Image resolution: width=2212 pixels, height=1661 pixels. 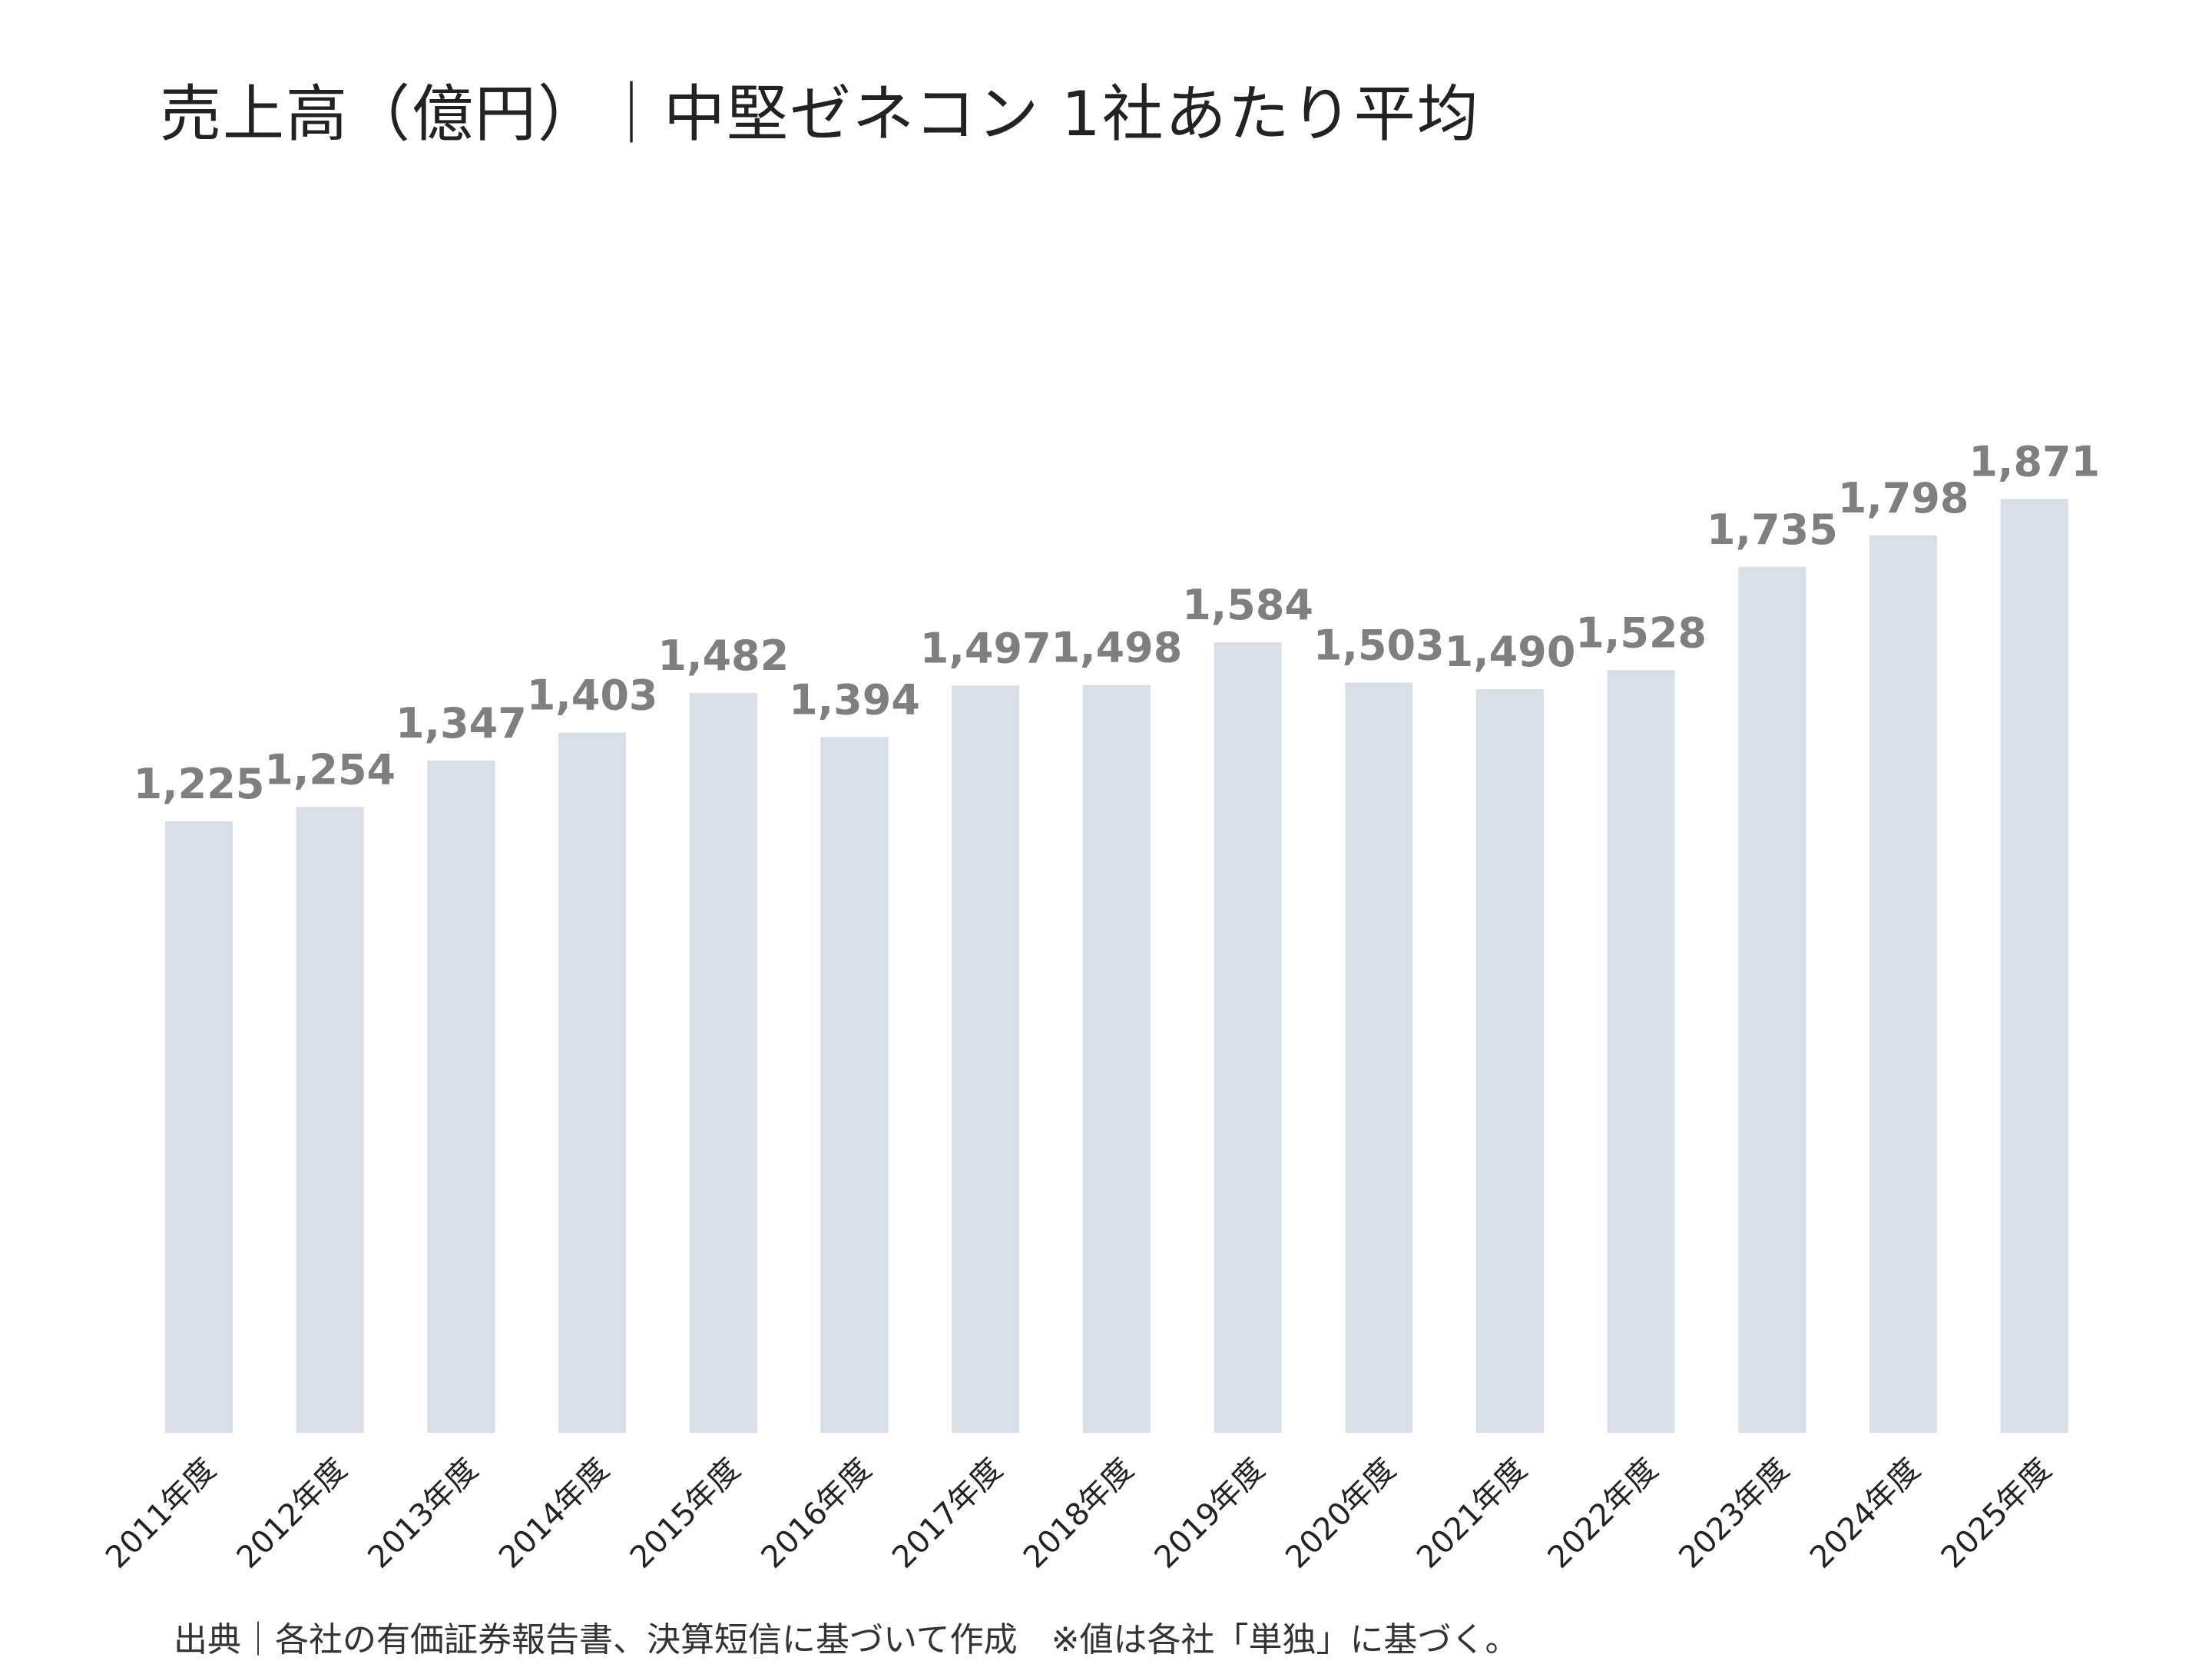 I want to click on bar-2020年度, so click(x=1379, y=1057).